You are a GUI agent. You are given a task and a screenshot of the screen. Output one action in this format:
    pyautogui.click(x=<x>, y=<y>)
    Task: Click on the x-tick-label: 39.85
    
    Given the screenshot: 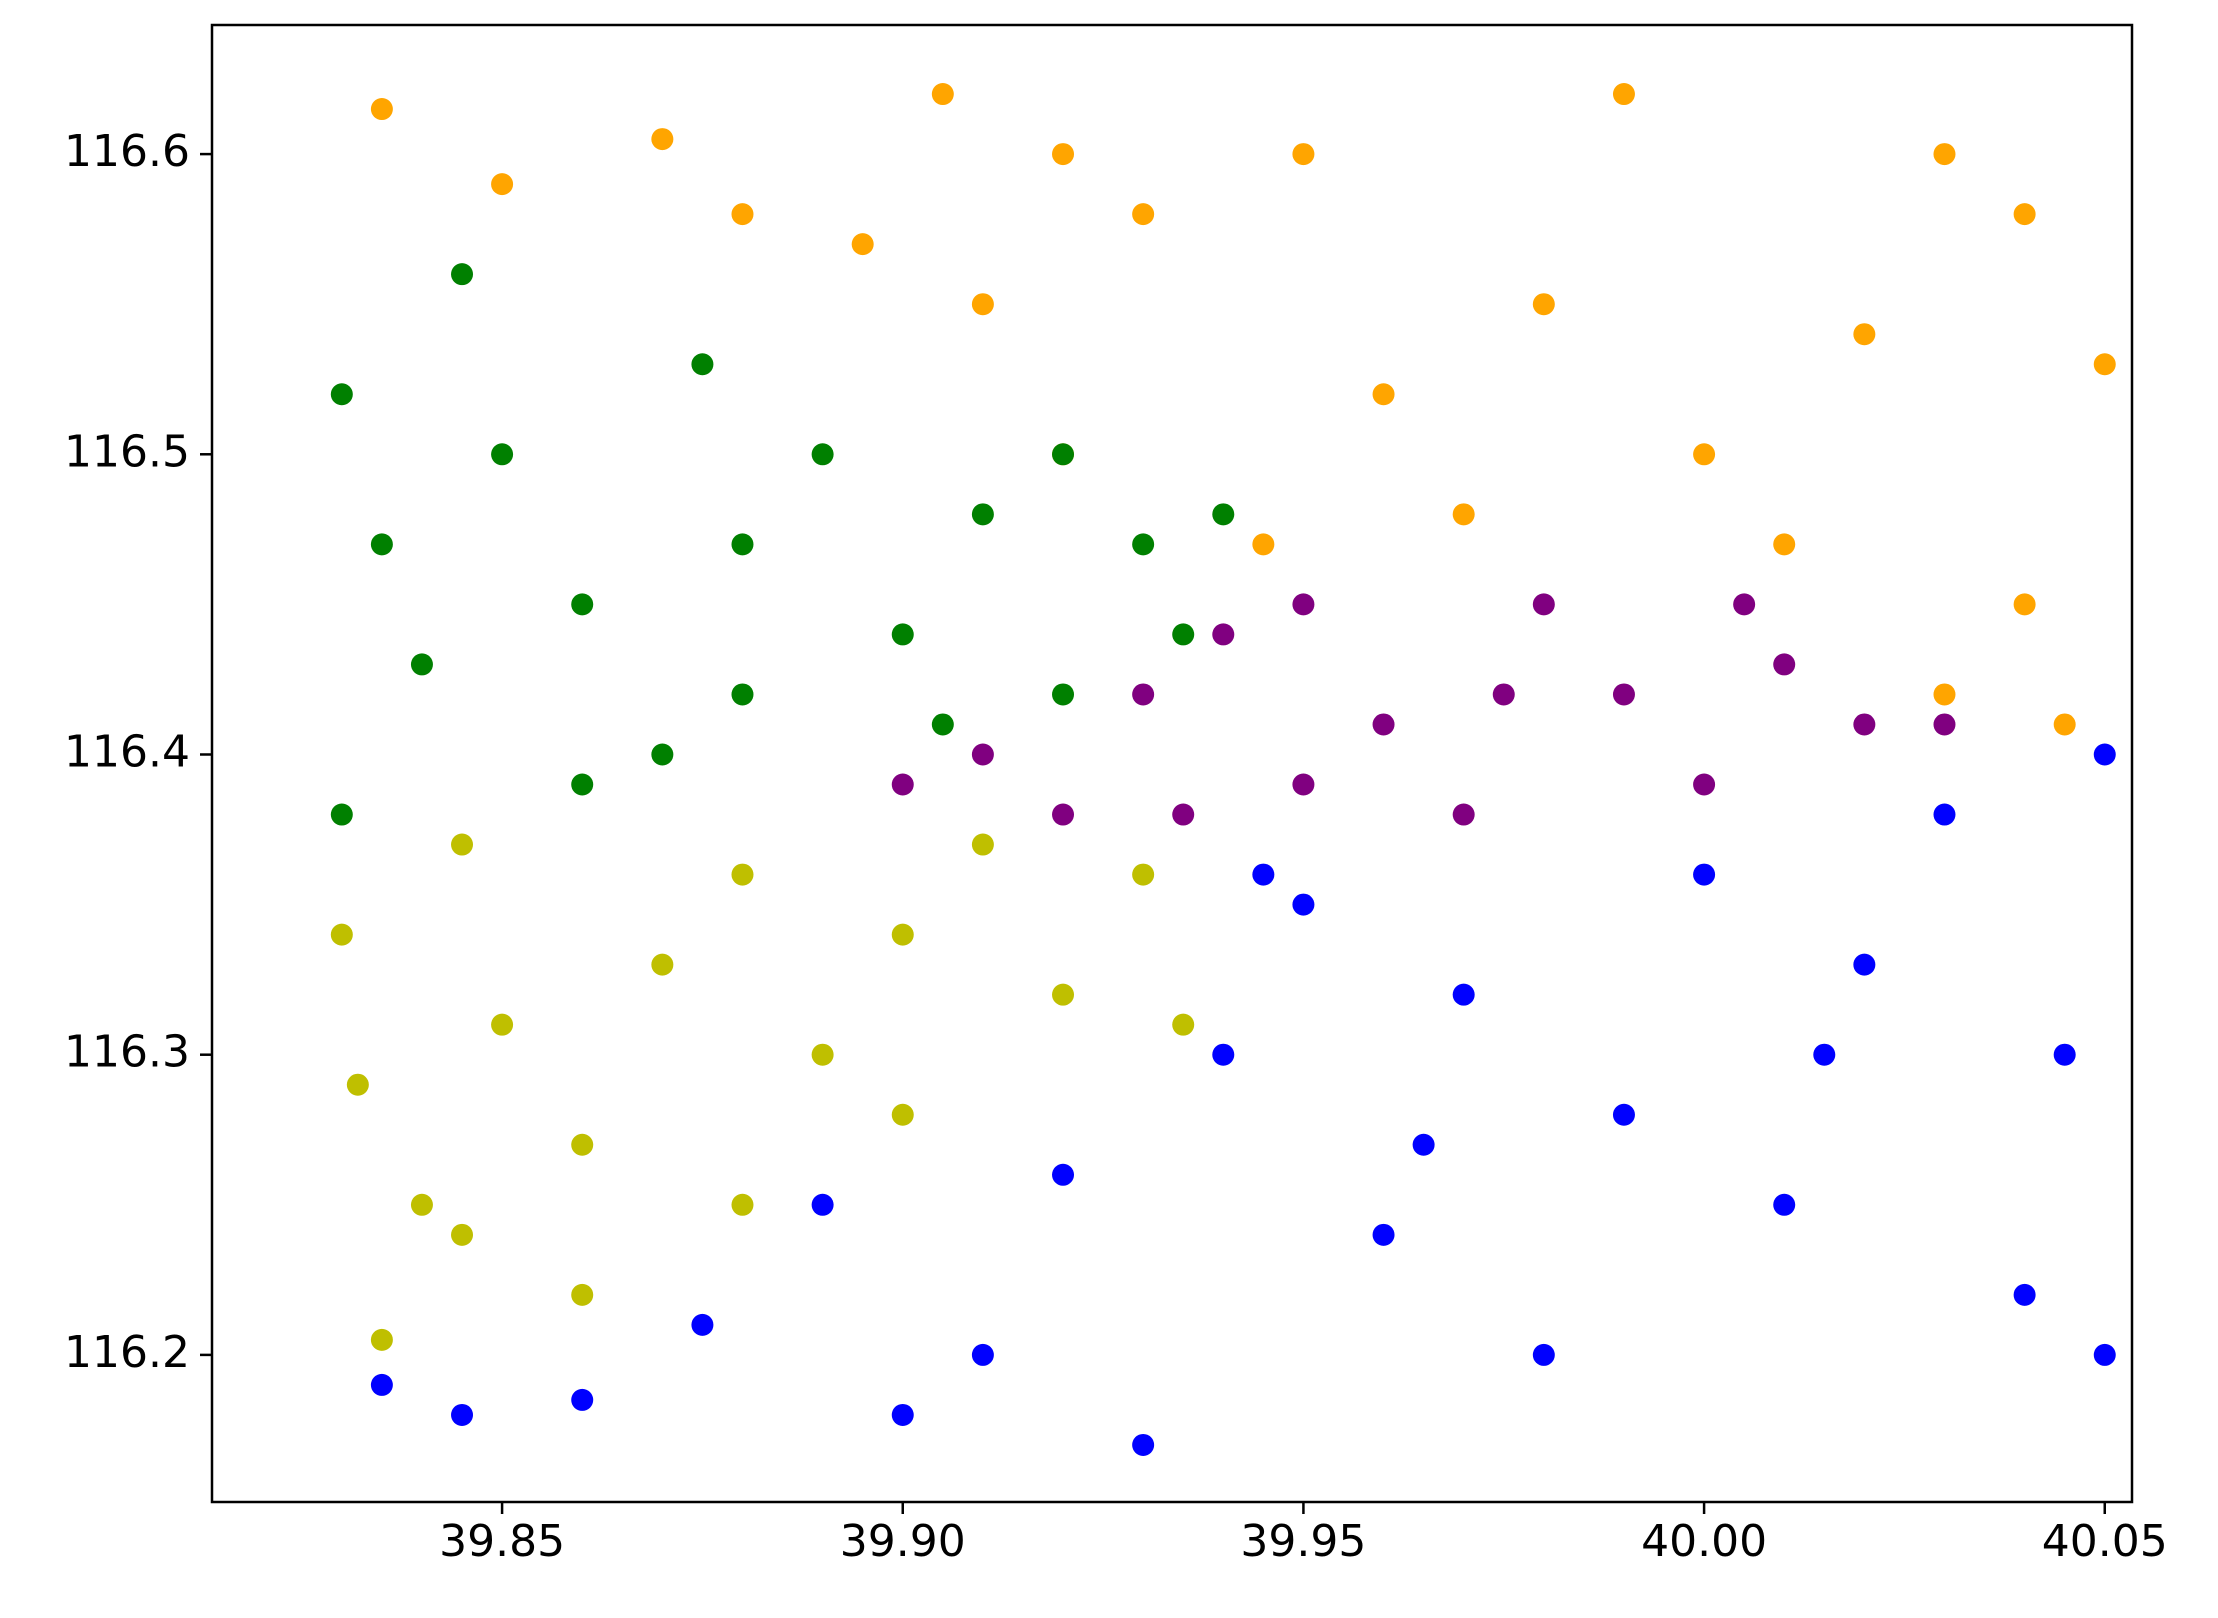 What is the action you would take?
    pyautogui.click(x=502, y=1541)
    